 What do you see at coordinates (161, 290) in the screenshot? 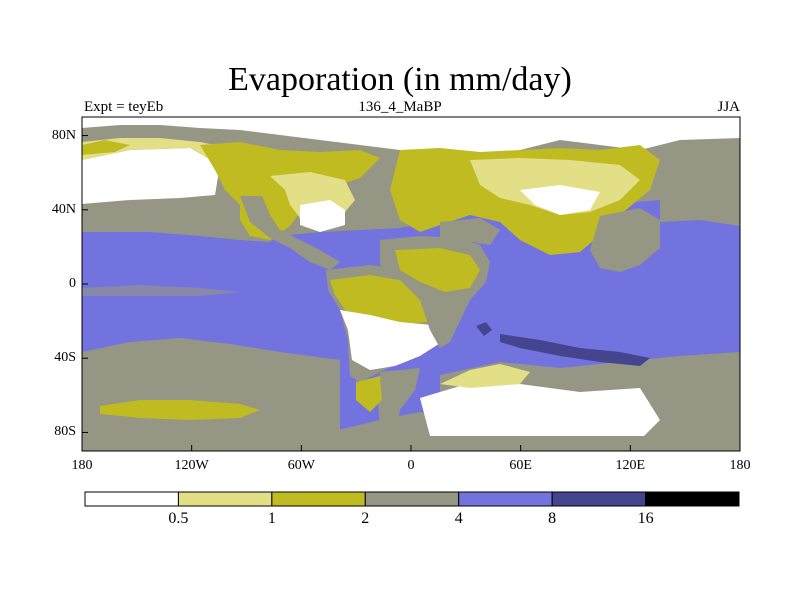
I see `pacific-gray-streak` at bounding box center [161, 290].